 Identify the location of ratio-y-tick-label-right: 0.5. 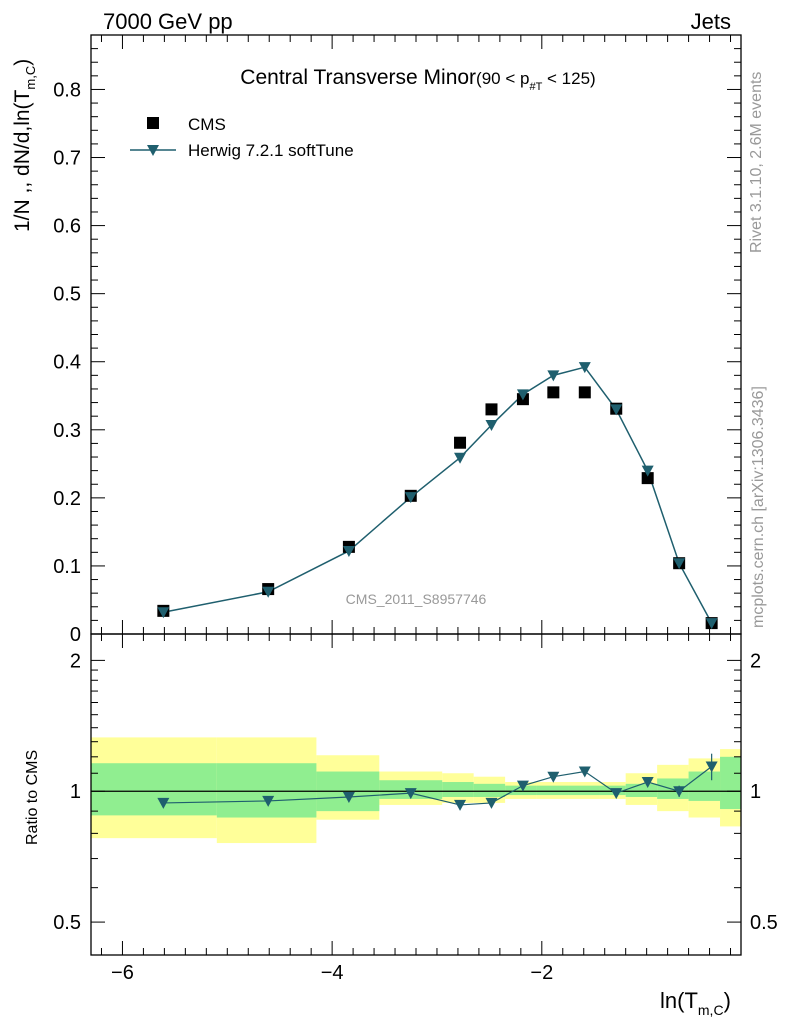
(764, 923).